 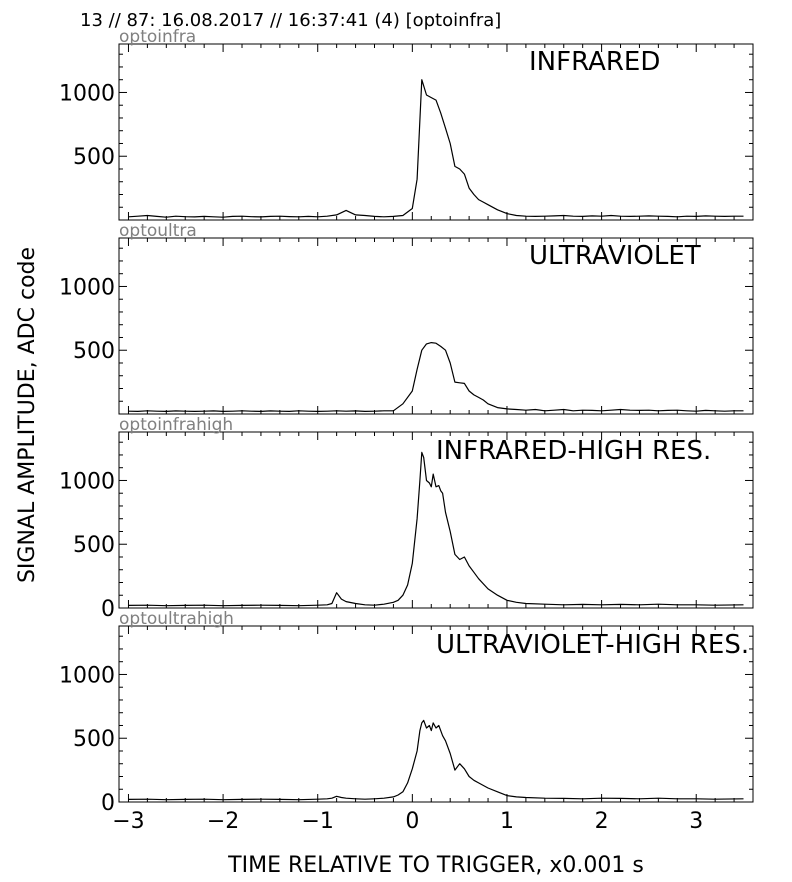 What do you see at coordinates (436, 377) in the screenshot?
I see `series-line-optoultra` at bounding box center [436, 377].